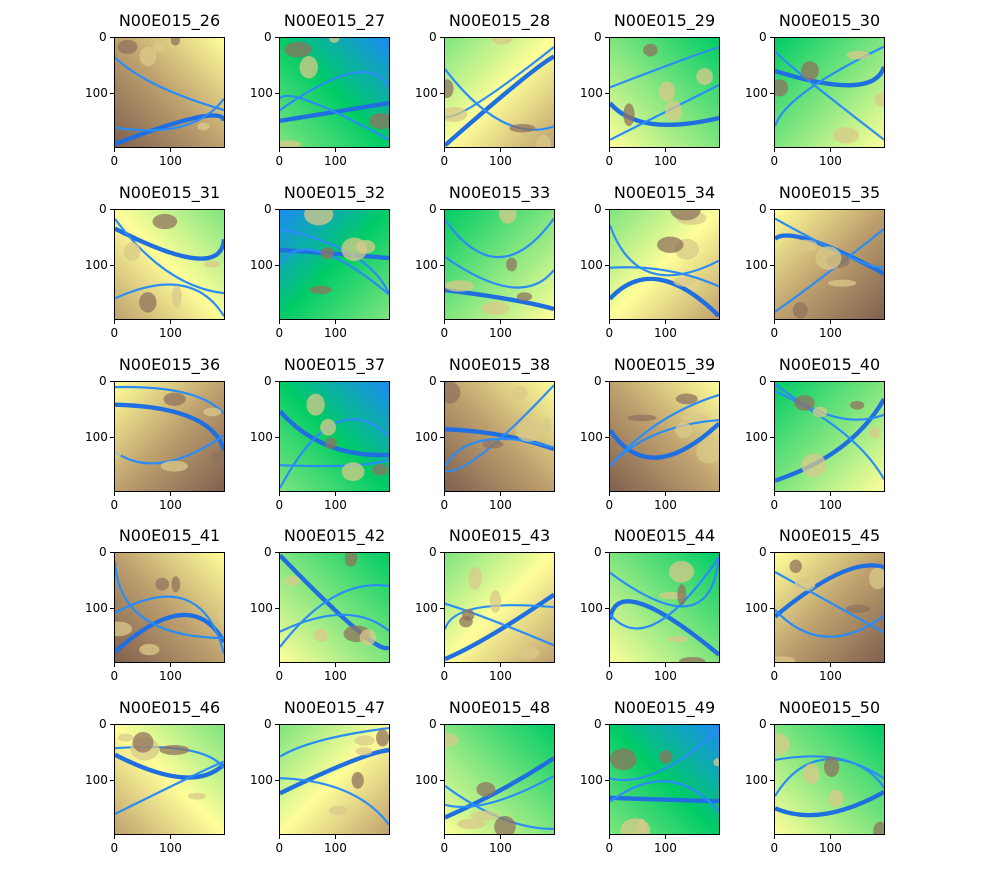  I want to click on panel-11: N00E015_36 0 100 0 100, so click(174, 442).